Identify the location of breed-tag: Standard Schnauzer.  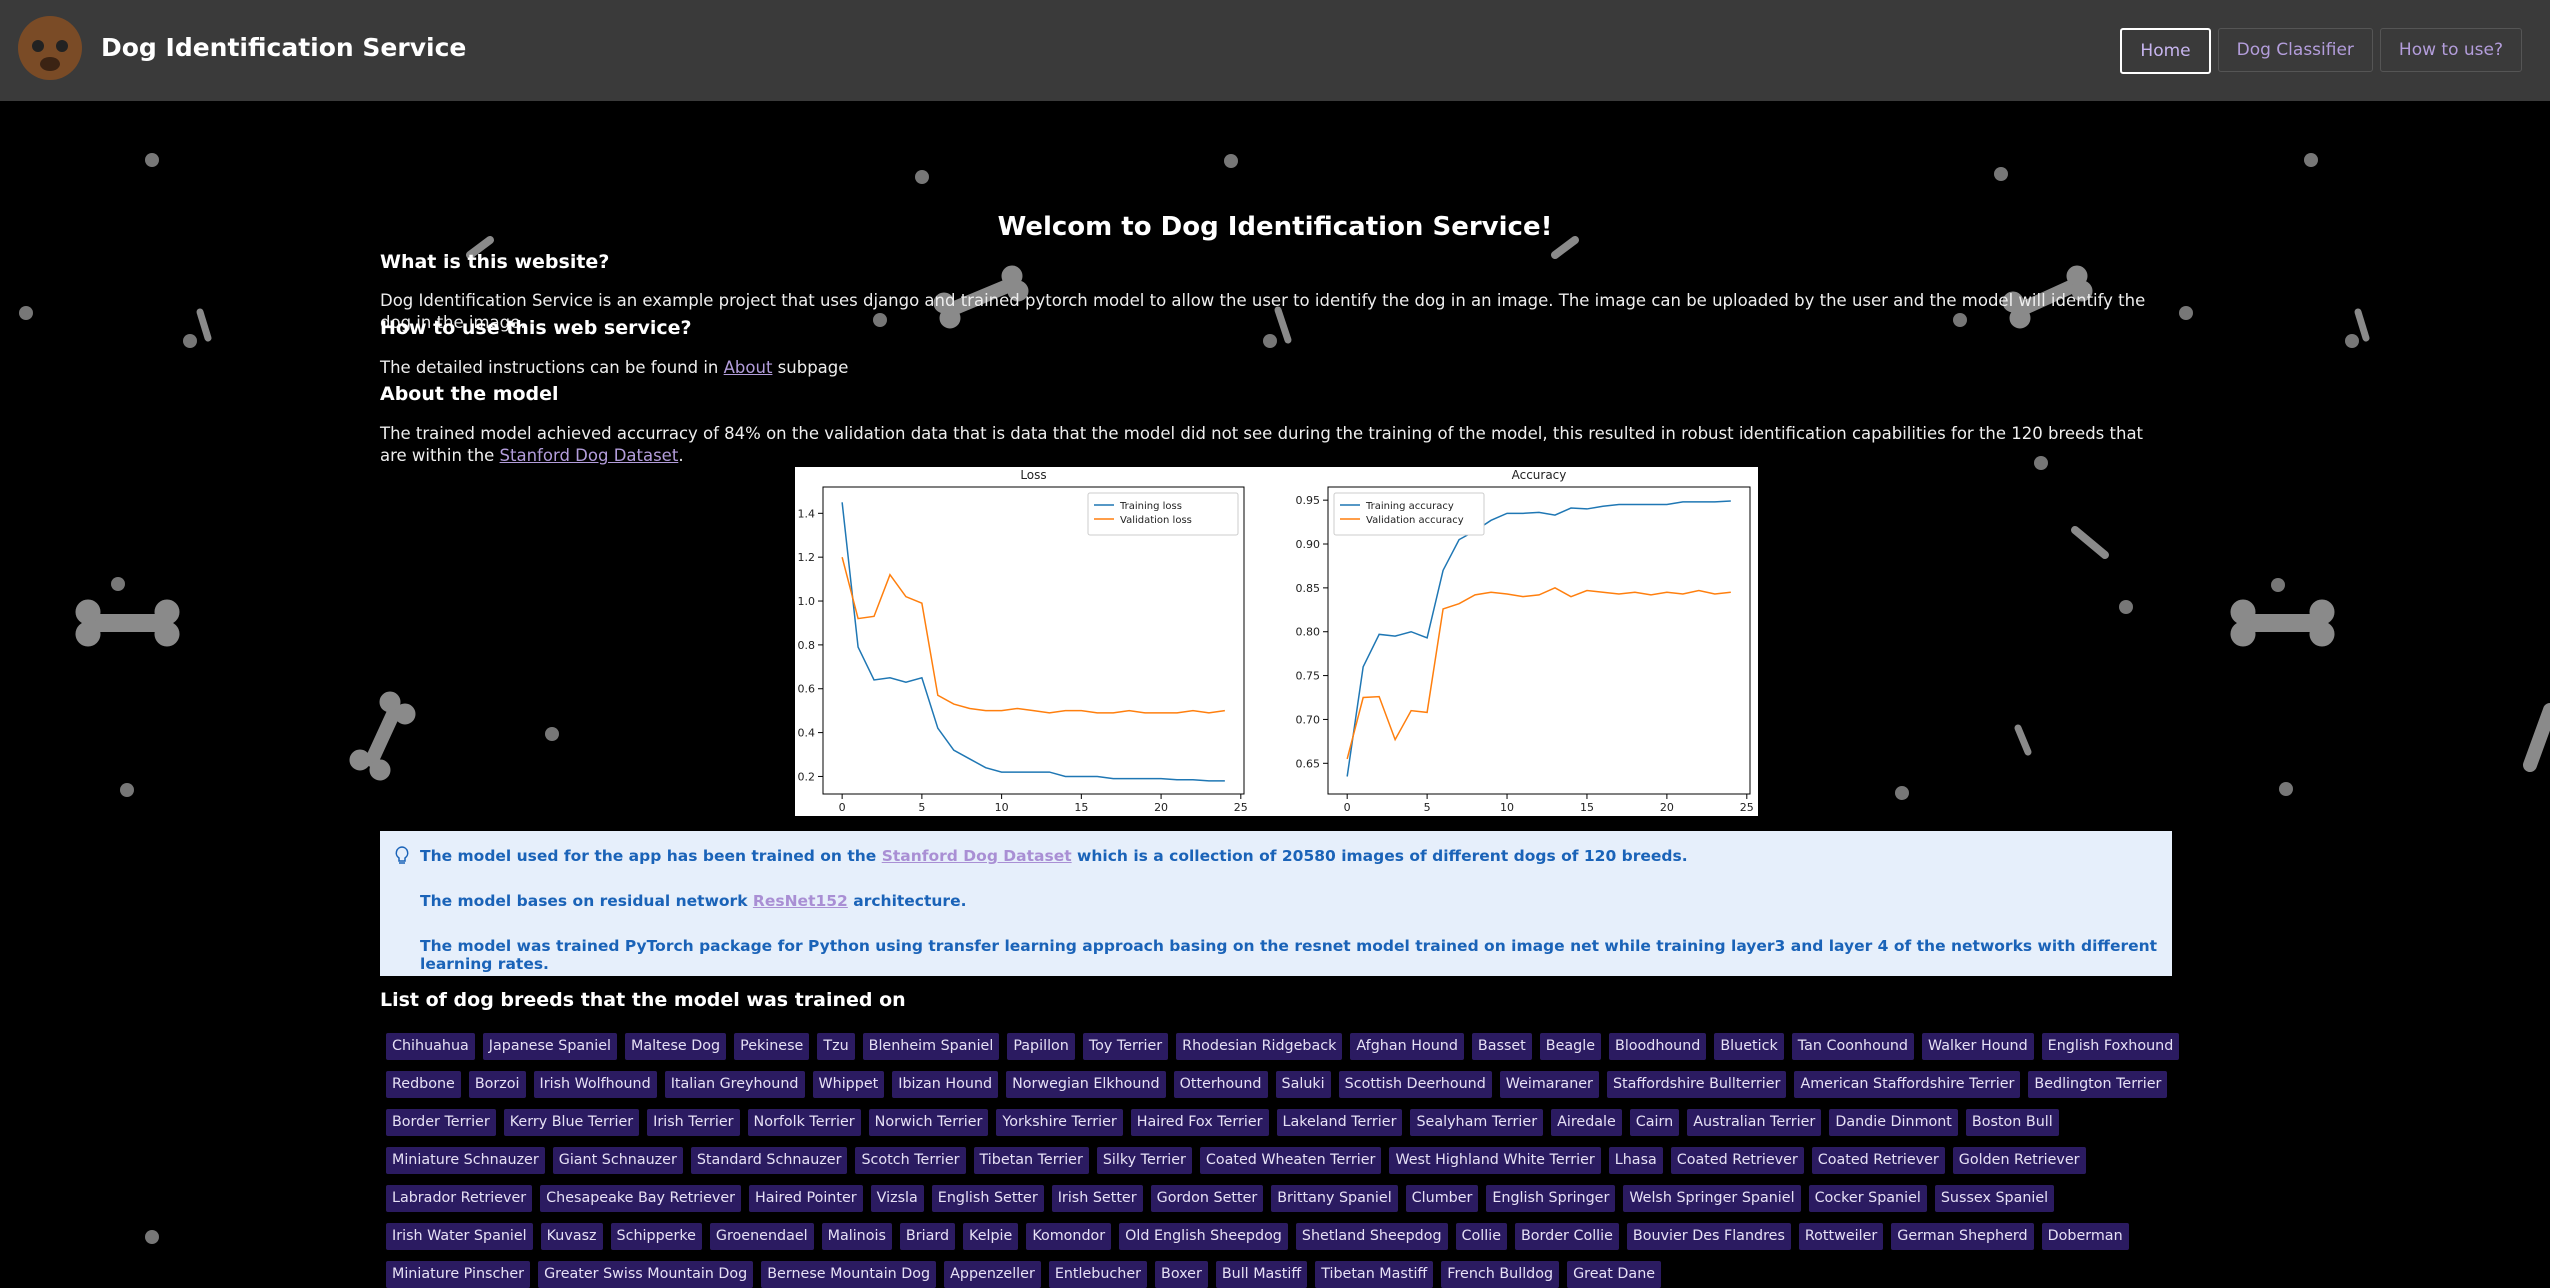
(769, 1160).